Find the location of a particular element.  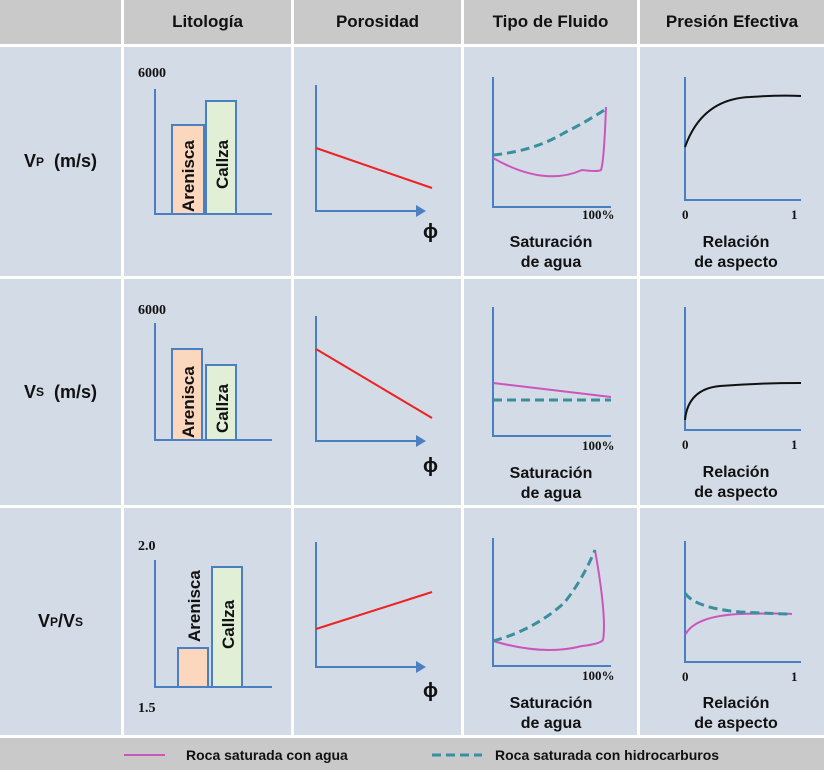

vpvs-porosidad-plot: ϕ is located at coordinates (376, 622).